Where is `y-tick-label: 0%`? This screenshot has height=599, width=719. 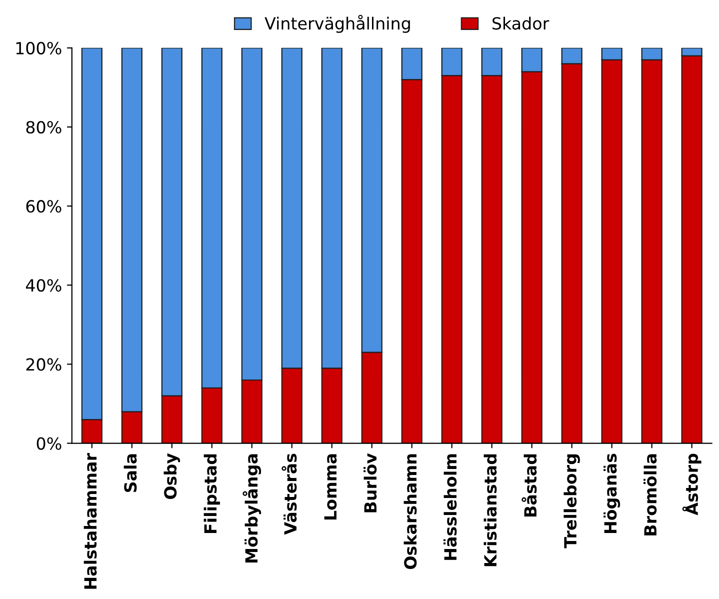
y-tick-label: 0% is located at coordinates (49, 443).